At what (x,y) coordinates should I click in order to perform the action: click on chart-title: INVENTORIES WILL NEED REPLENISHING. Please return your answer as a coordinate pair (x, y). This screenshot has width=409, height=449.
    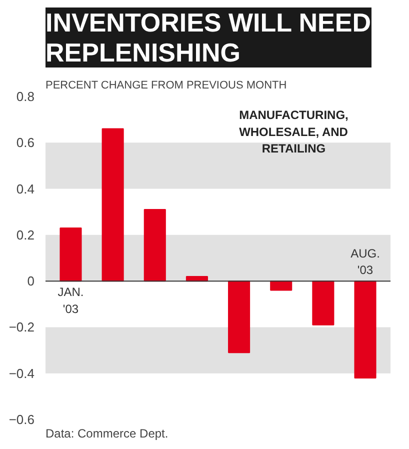
    Looking at the image, I should click on (209, 38).